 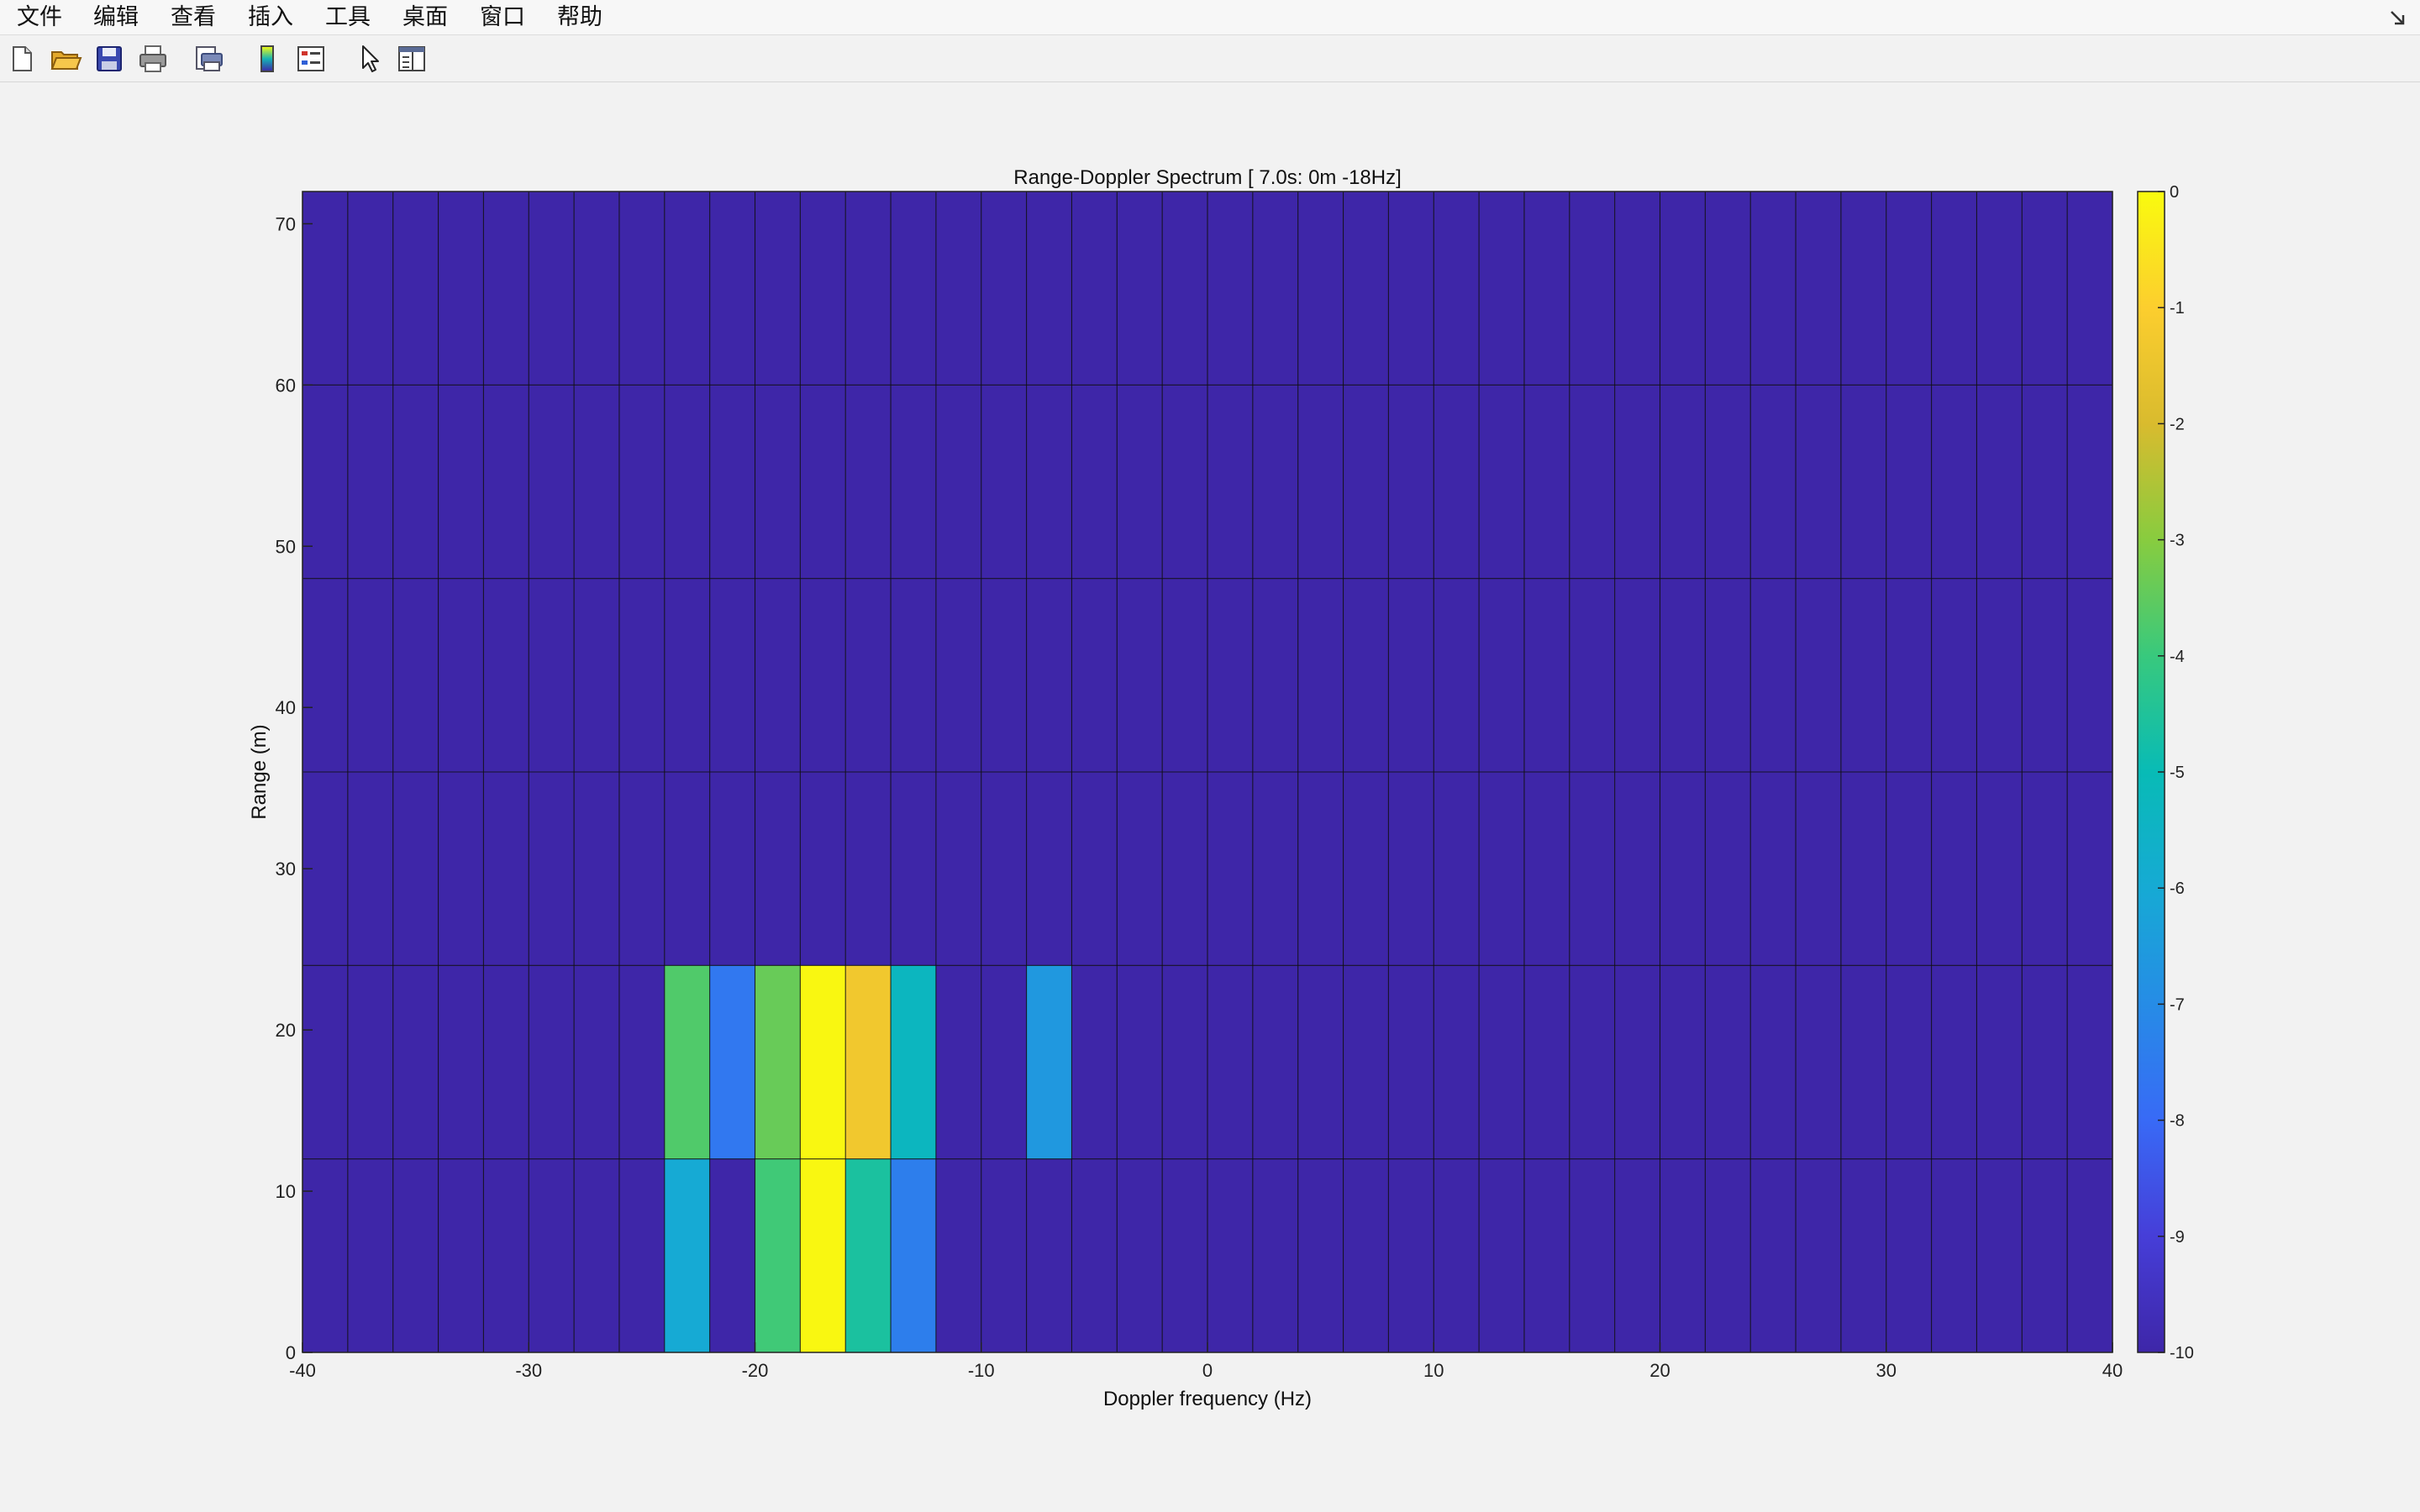 I want to click on colorbar-tick-label: -5, so click(x=2177, y=773).